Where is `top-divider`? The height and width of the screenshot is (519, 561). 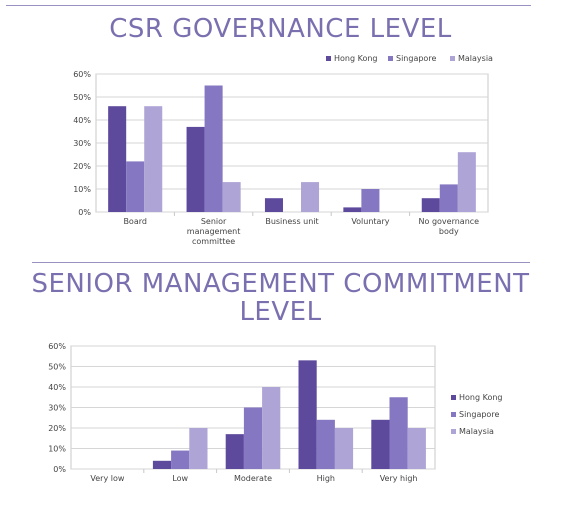
top-divider is located at coordinates (268, 5).